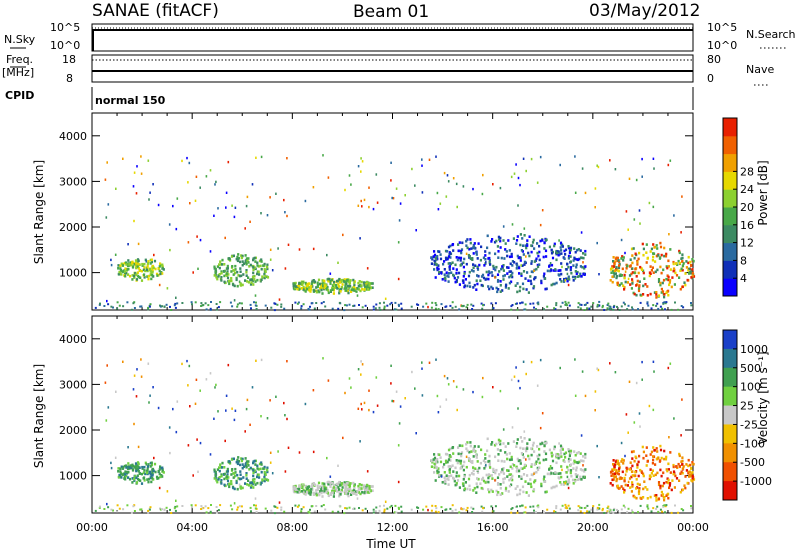 This screenshot has width=800, height=558. Describe the element at coordinates (69, 78) in the screenshot. I see `freq-tick-bottom: 8` at that location.